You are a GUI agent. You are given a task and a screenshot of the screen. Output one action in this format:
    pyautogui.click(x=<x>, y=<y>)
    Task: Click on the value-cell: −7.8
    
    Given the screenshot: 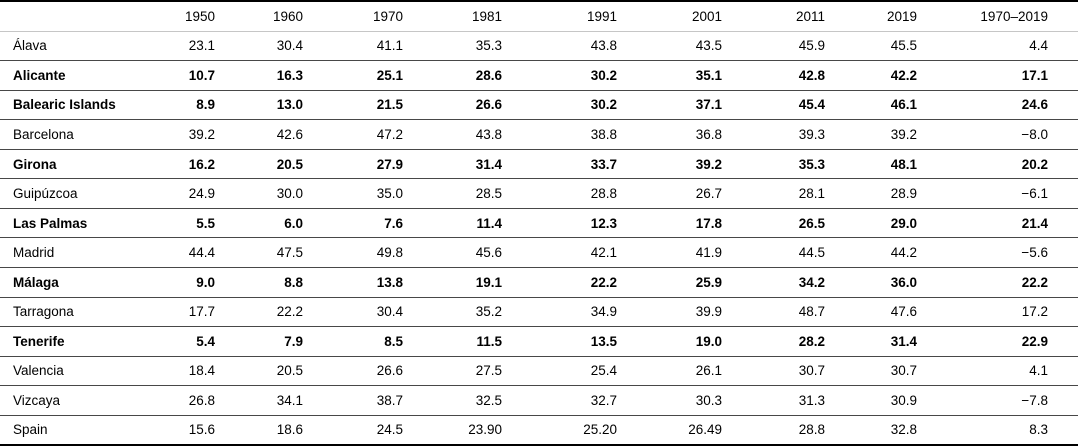 What is the action you would take?
    pyautogui.click(x=1002, y=400)
    